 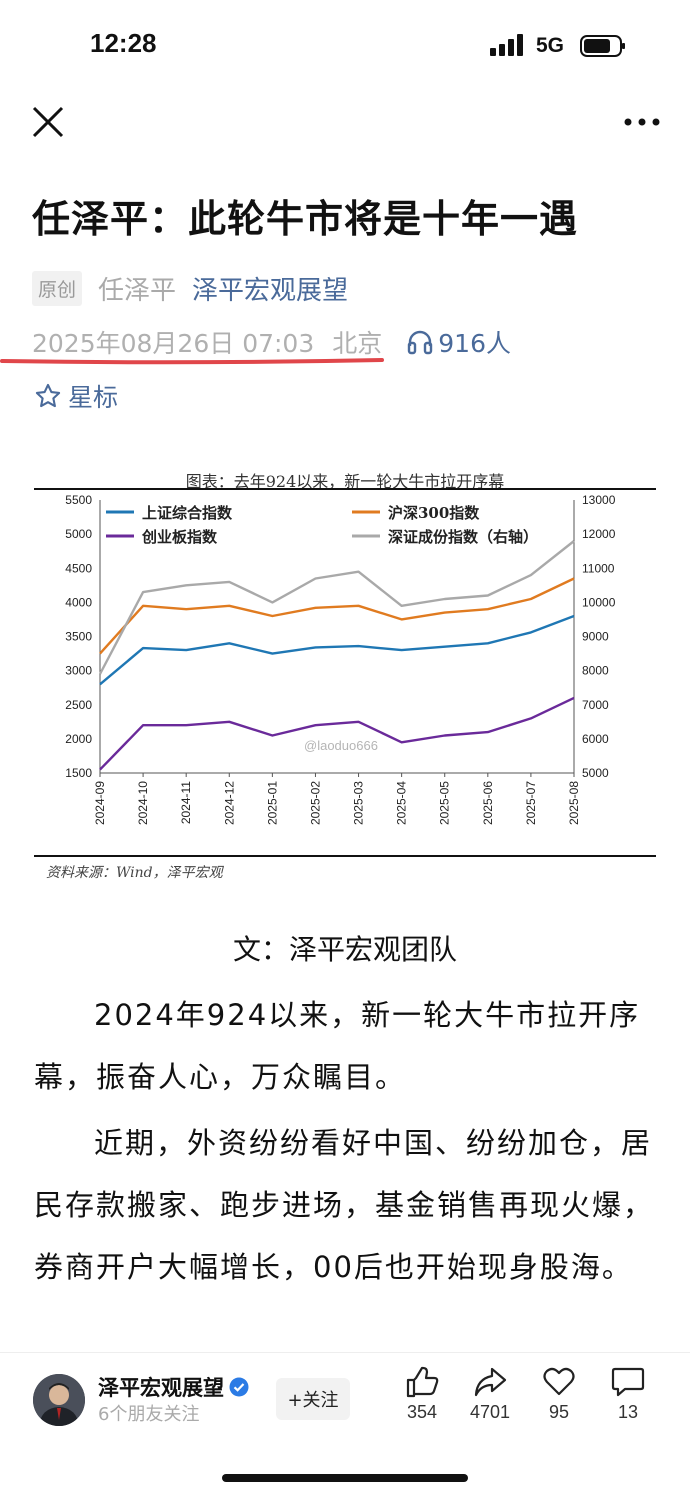 What do you see at coordinates (642, 122) in the screenshot?
I see `more-icon` at bounding box center [642, 122].